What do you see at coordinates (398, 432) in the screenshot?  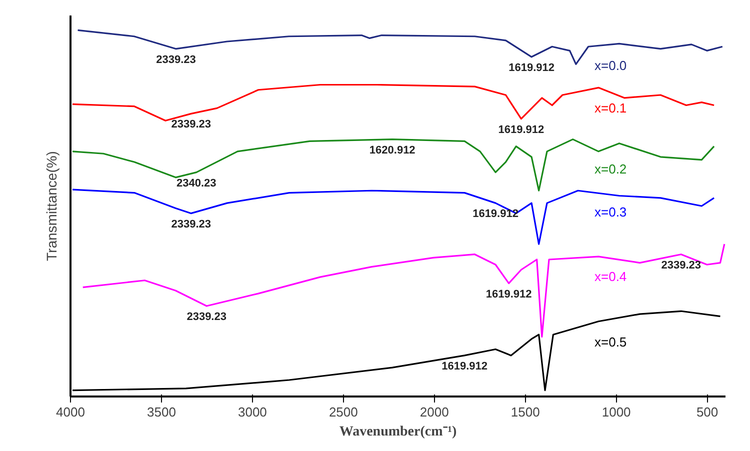 I see `x-axis-title: Wavenumber(cm⁻¹)` at bounding box center [398, 432].